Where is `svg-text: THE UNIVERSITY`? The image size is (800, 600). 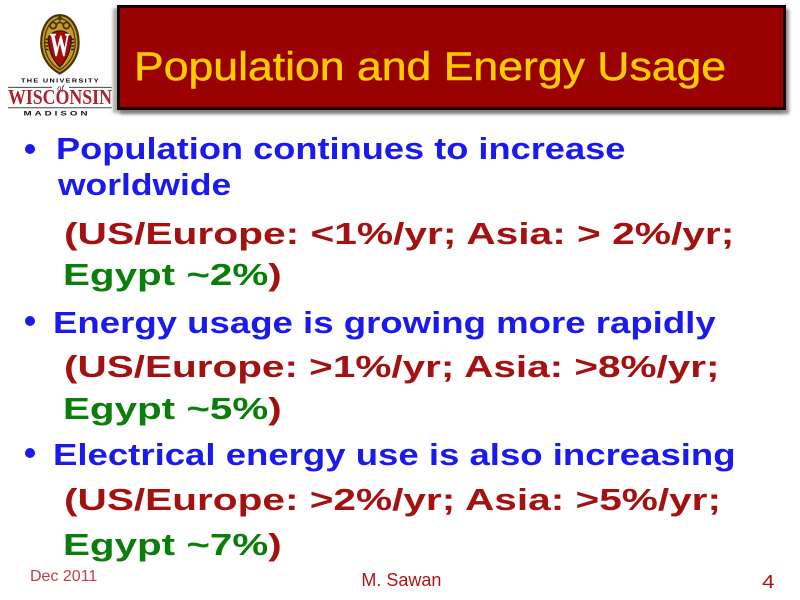
svg-text: THE UNIVERSITY is located at coordinates (60, 81).